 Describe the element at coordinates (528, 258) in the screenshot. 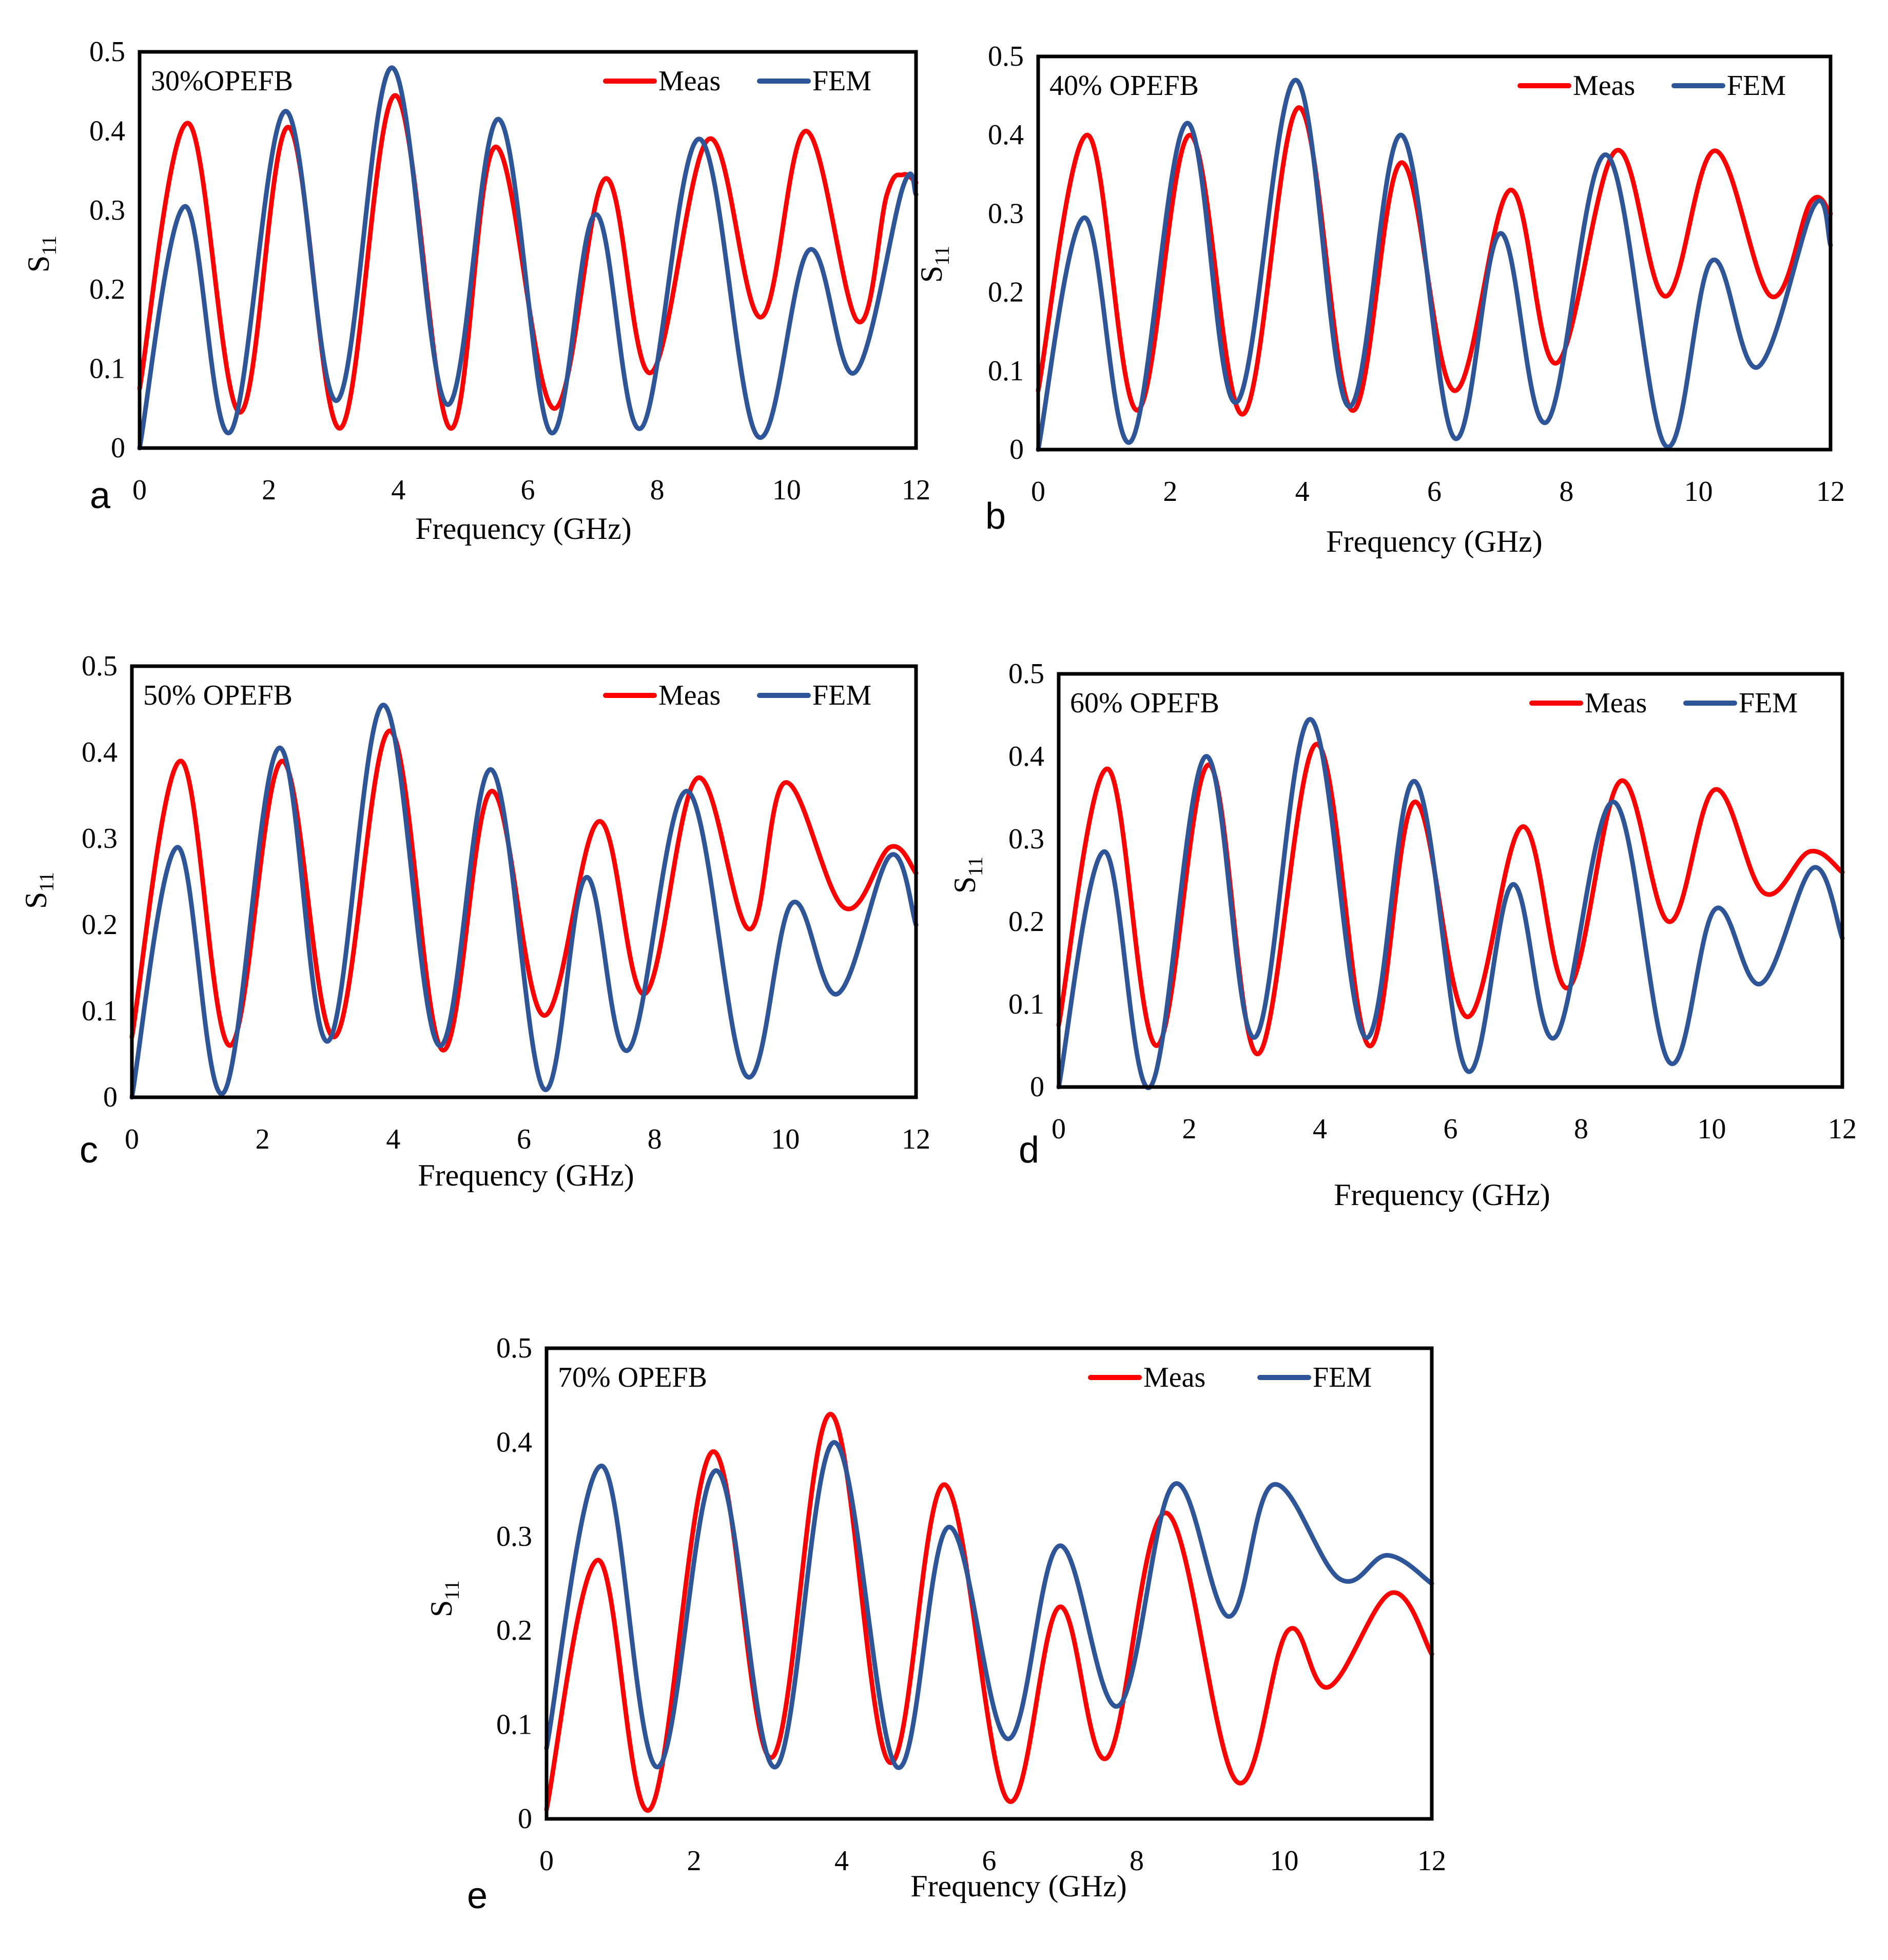

I see `series-line-fem-a` at that location.